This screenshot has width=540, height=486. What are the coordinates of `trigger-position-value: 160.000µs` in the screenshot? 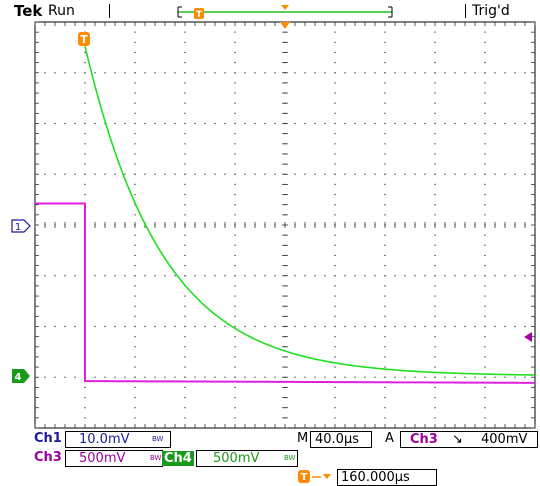 It's located at (375, 477).